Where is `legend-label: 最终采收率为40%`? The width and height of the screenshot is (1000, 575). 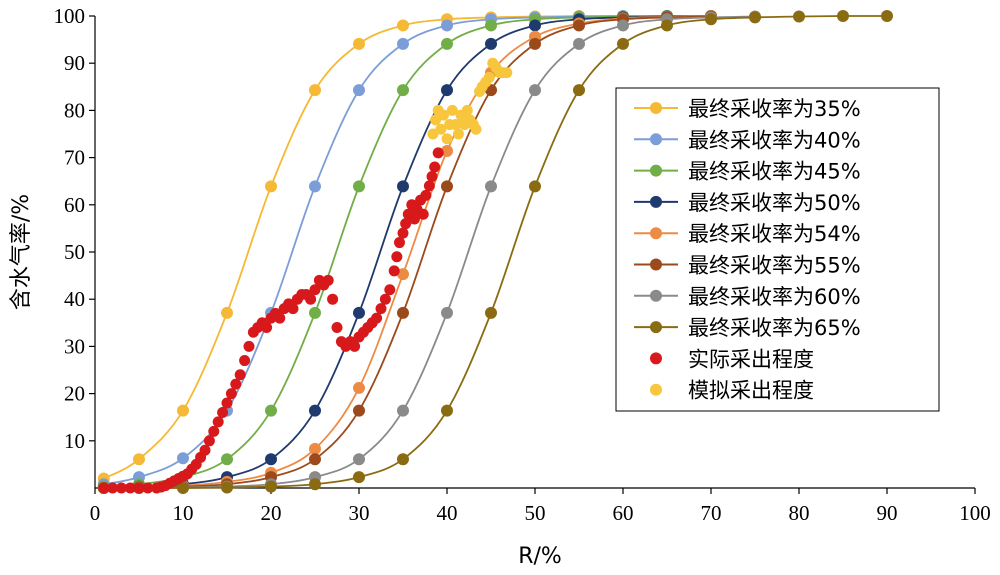 legend-label: 最终采收率为40% is located at coordinates (774, 140).